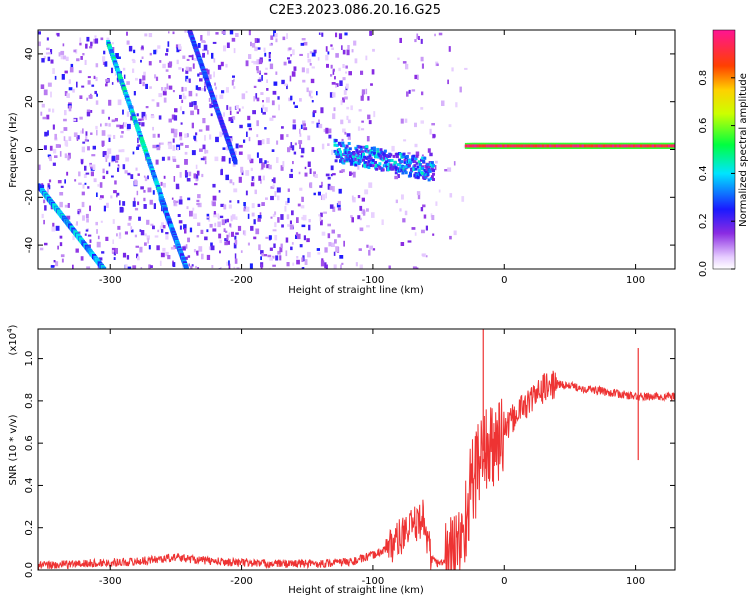 This screenshot has width=750, height=600. Describe the element at coordinates (29, 570) in the screenshot. I see `y-tick-label: 0.0` at that location.